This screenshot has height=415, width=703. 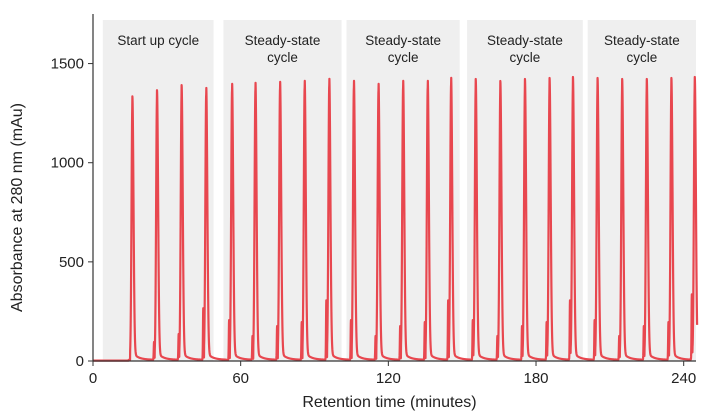 I want to click on cycle-region-background, so click(x=642, y=190).